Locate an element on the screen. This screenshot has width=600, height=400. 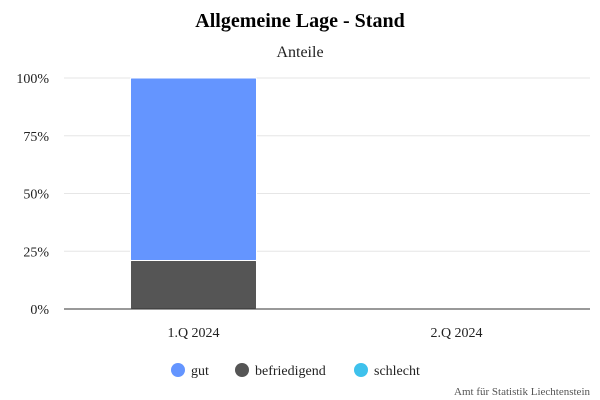
x-tick-label: 2.Q 2024 is located at coordinates (456, 333).